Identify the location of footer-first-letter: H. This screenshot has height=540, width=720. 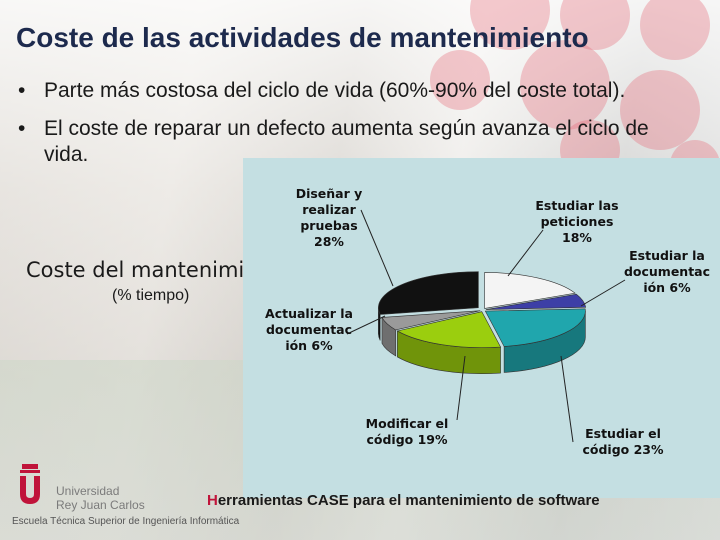
(212, 500).